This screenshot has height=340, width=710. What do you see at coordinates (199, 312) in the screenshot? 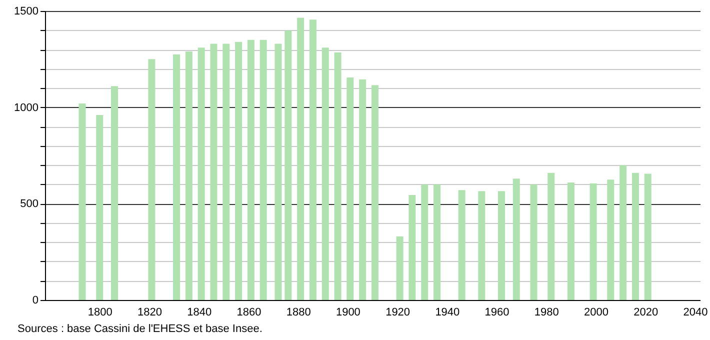
I see `x-tick-label: 1840` at bounding box center [199, 312].